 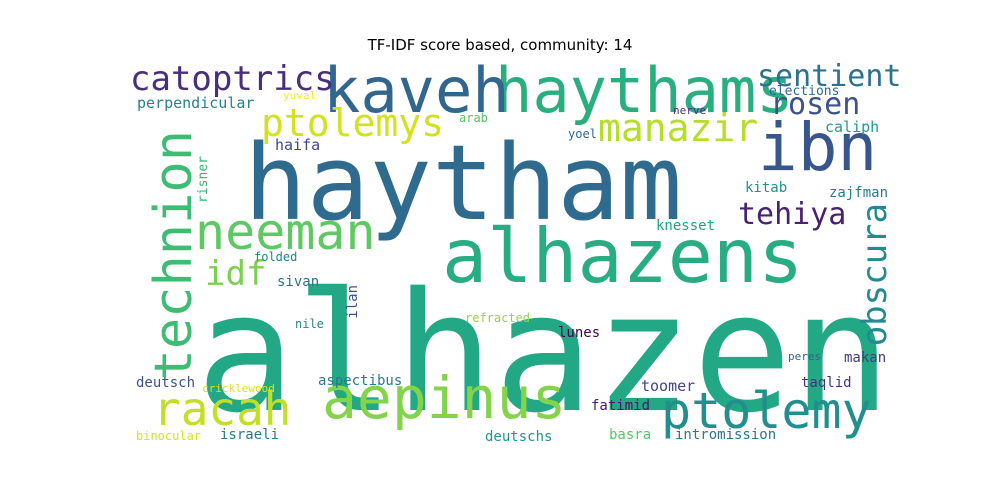 I want to click on word-binocular: binocular, so click(x=169, y=436).